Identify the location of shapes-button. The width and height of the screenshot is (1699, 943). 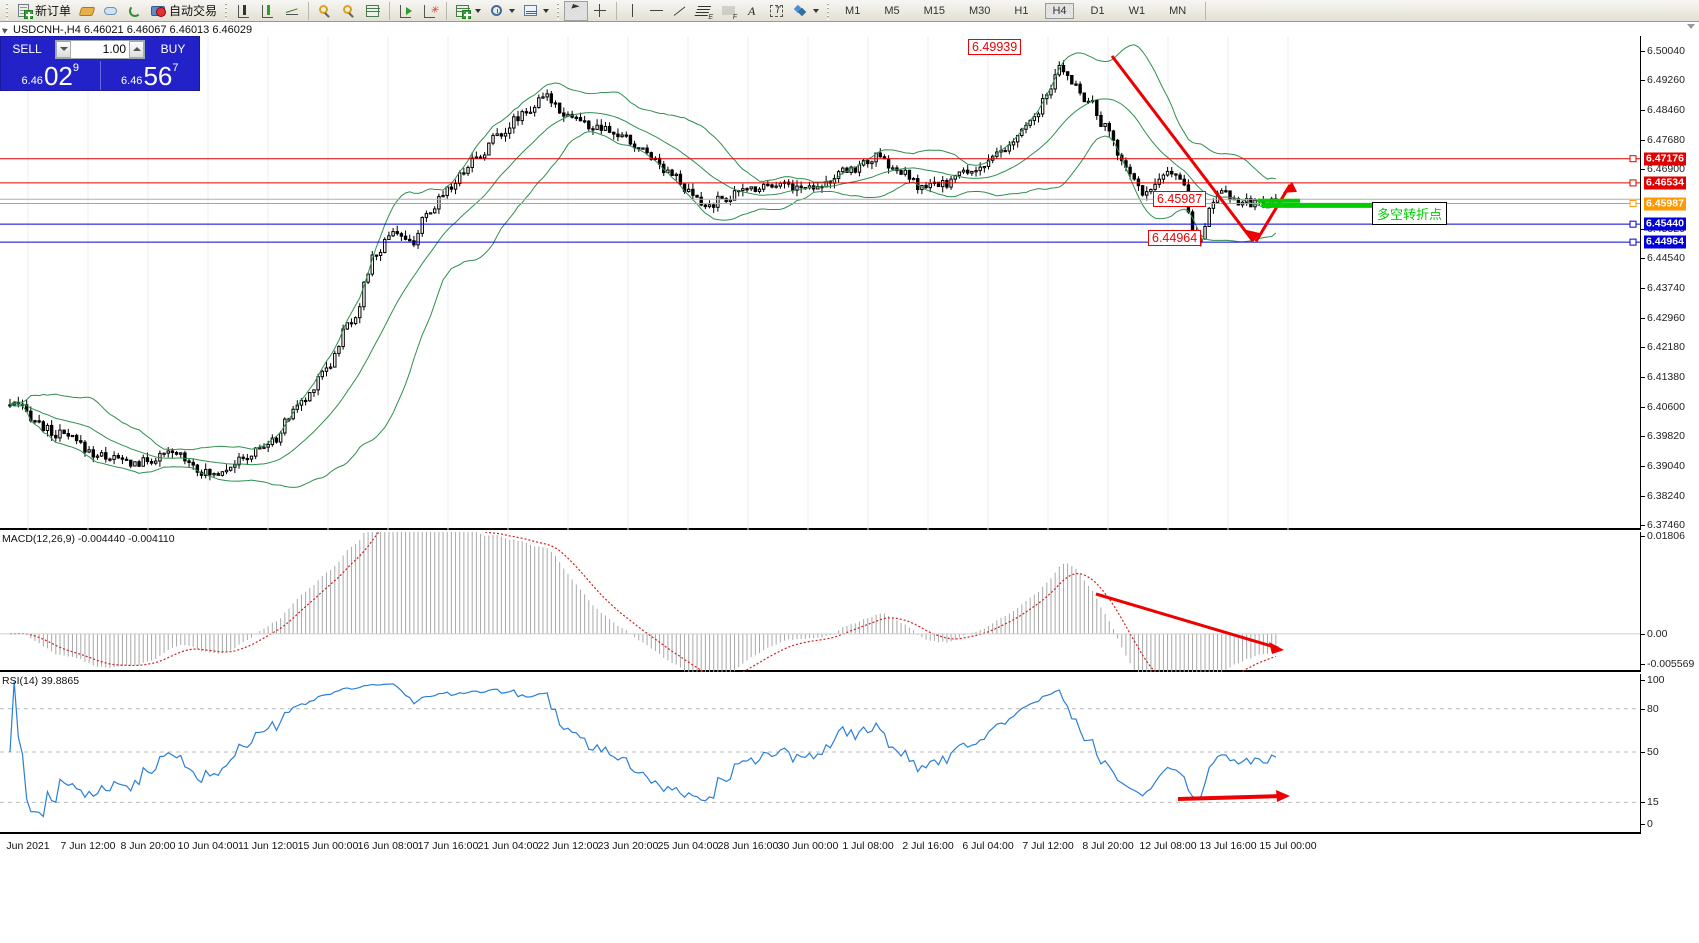
(806, 11).